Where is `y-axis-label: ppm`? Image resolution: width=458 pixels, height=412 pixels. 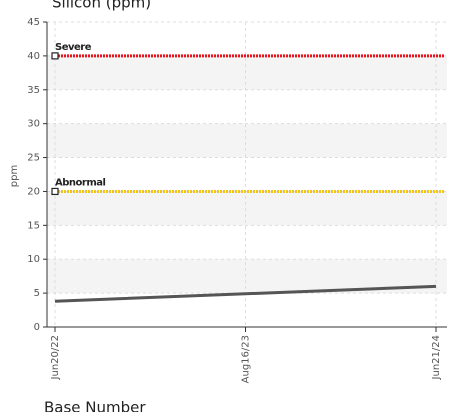 y-axis-label: ppm is located at coordinates (14, 176).